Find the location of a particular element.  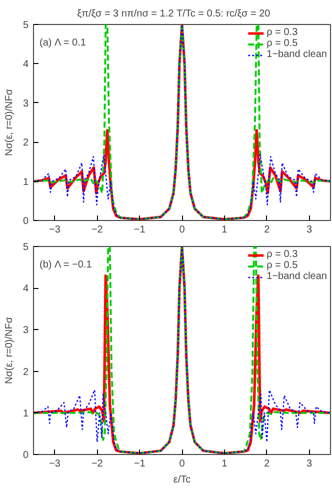

chart-title: ξπ/ξσ = 3 nπ/nσ = 1.2 T/Tc = 0.5: rc/ξσ = 20 is located at coordinates (174, 14).